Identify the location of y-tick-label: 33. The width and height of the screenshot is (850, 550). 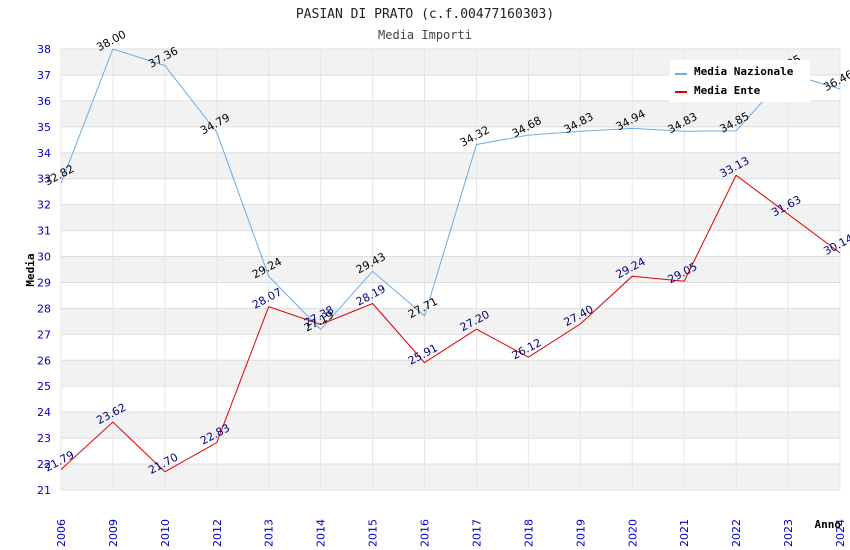
(44, 179).